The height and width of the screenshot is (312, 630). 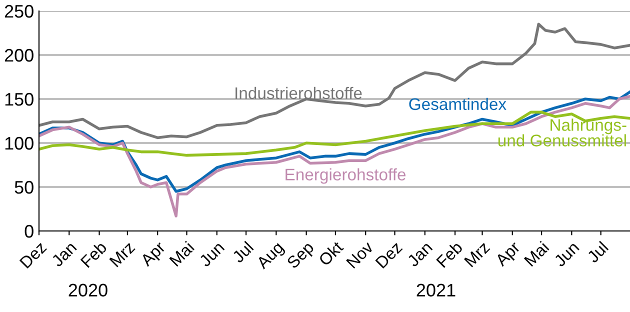 What do you see at coordinates (457, 104) in the screenshot?
I see `series-label: Gesamtindex` at bounding box center [457, 104].